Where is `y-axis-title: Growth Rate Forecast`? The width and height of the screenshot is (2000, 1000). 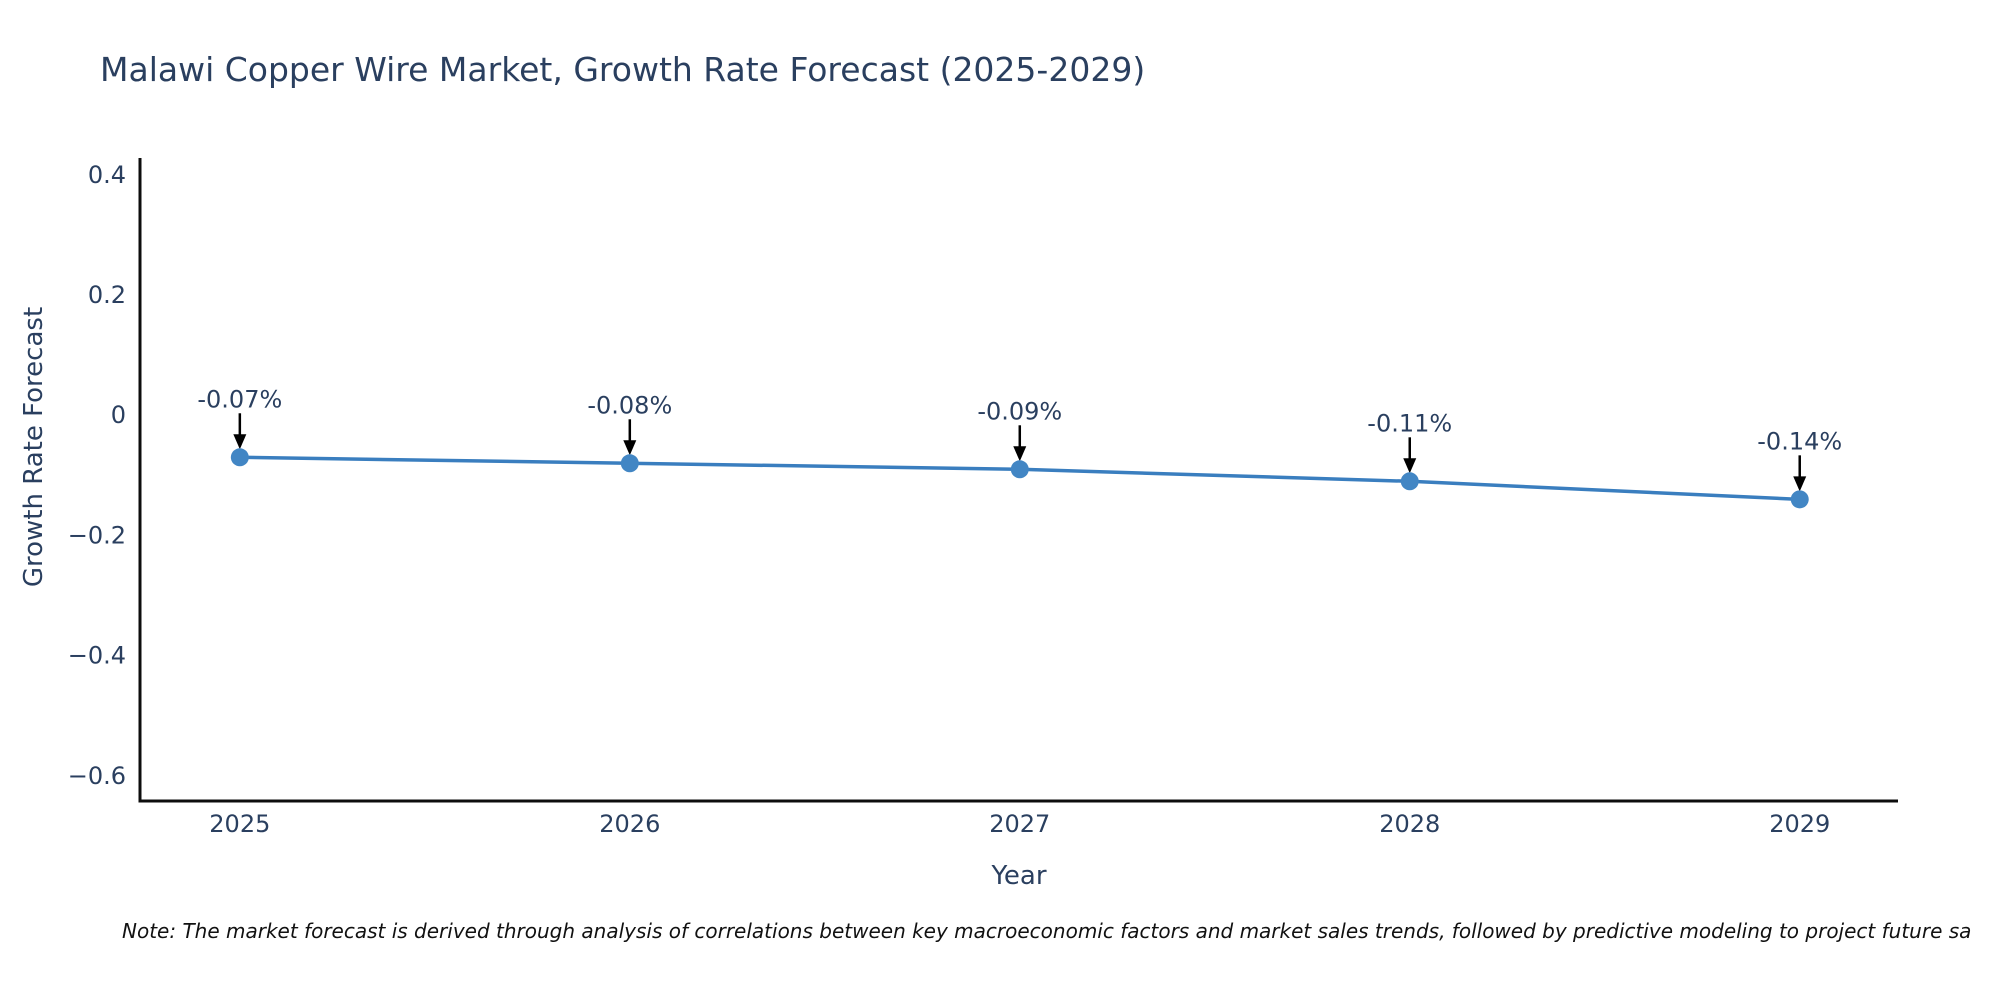 y-axis-title: Growth Rate Forecast is located at coordinates (34, 447).